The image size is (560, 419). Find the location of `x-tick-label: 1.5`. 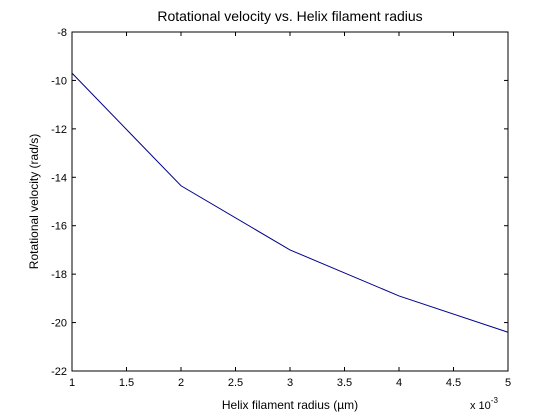

x-tick-label: 1.5 is located at coordinates (126, 383).